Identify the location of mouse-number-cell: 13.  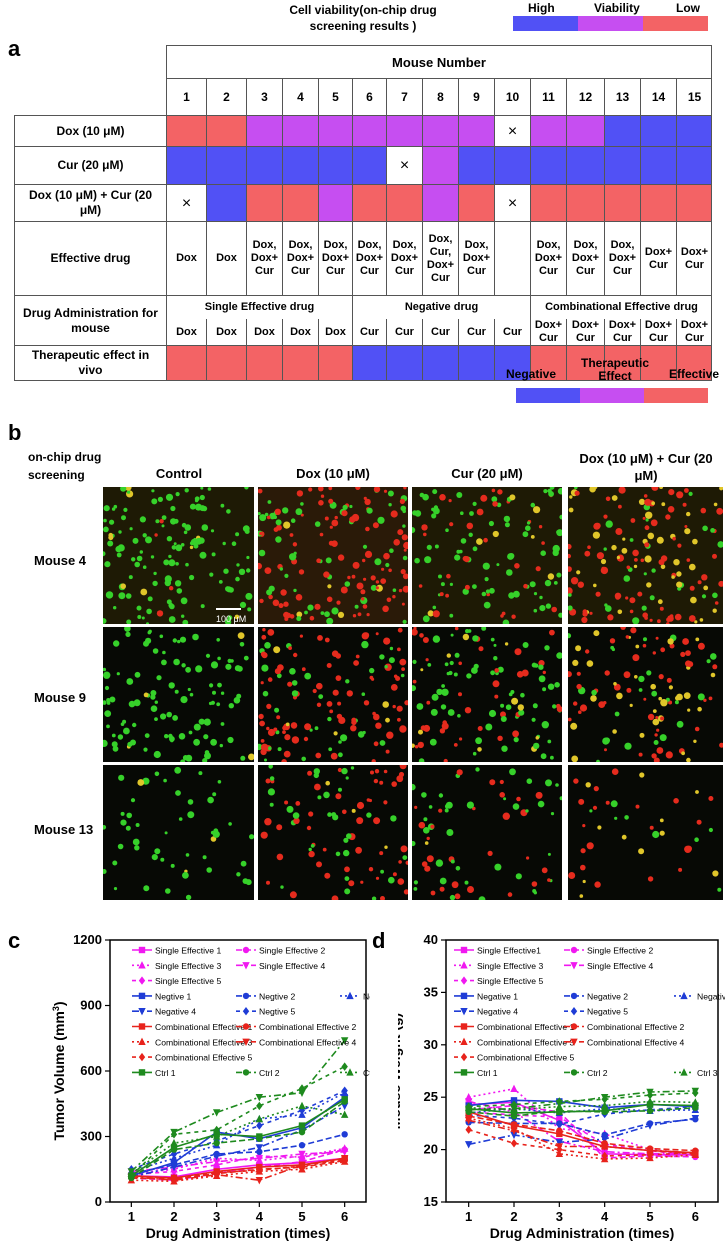
(622, 96).